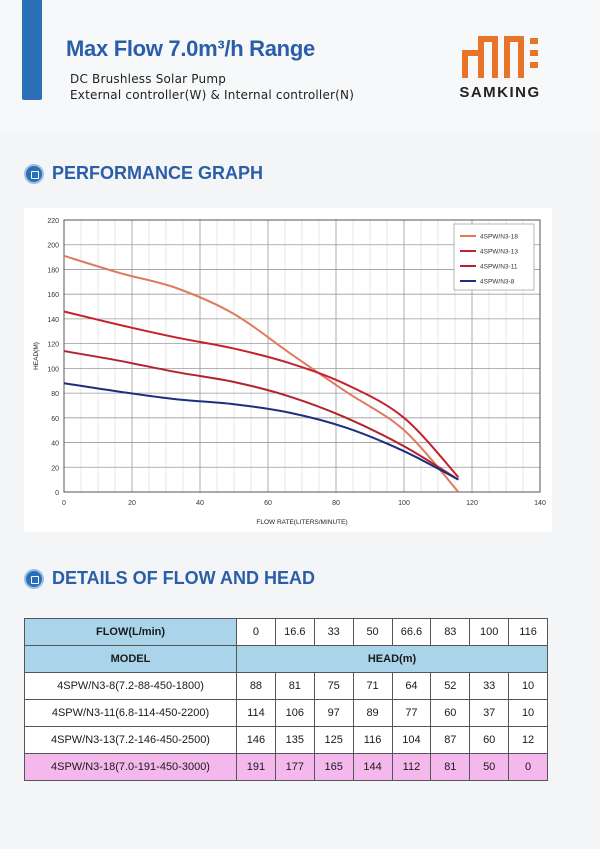 The width and height of the screenshot is (600, 849). I want to click on head-value-cell: 116, so click(372, 740).